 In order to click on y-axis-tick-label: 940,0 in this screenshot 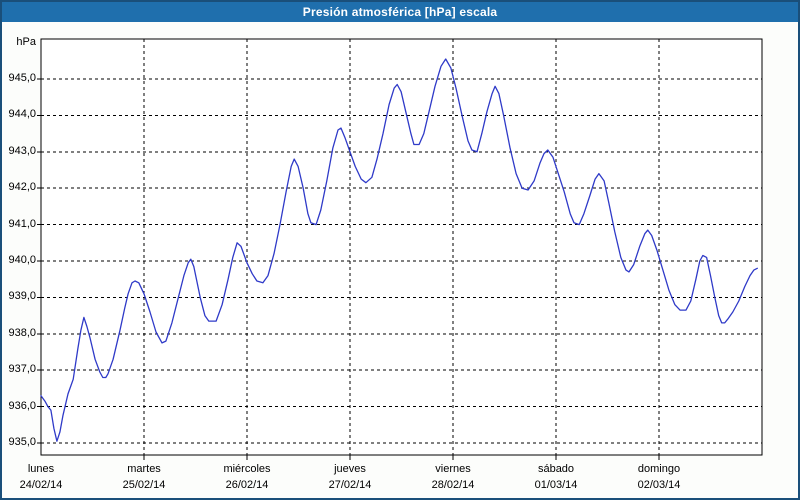, I will do `click(22, 260)`.